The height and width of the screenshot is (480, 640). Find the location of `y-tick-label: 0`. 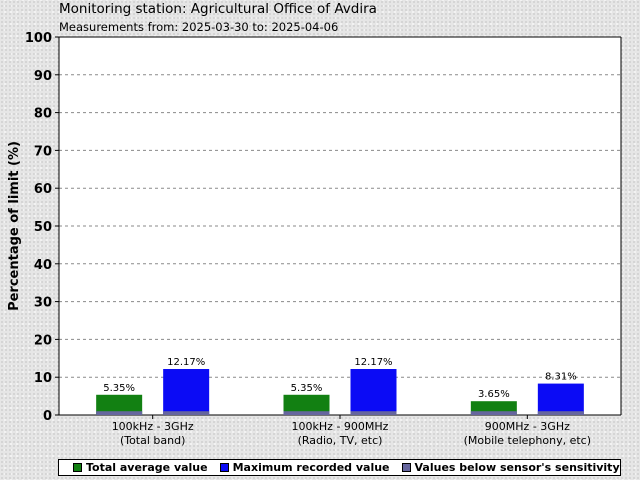

y-tick-label: 0 is located at coordinates (47, 416).